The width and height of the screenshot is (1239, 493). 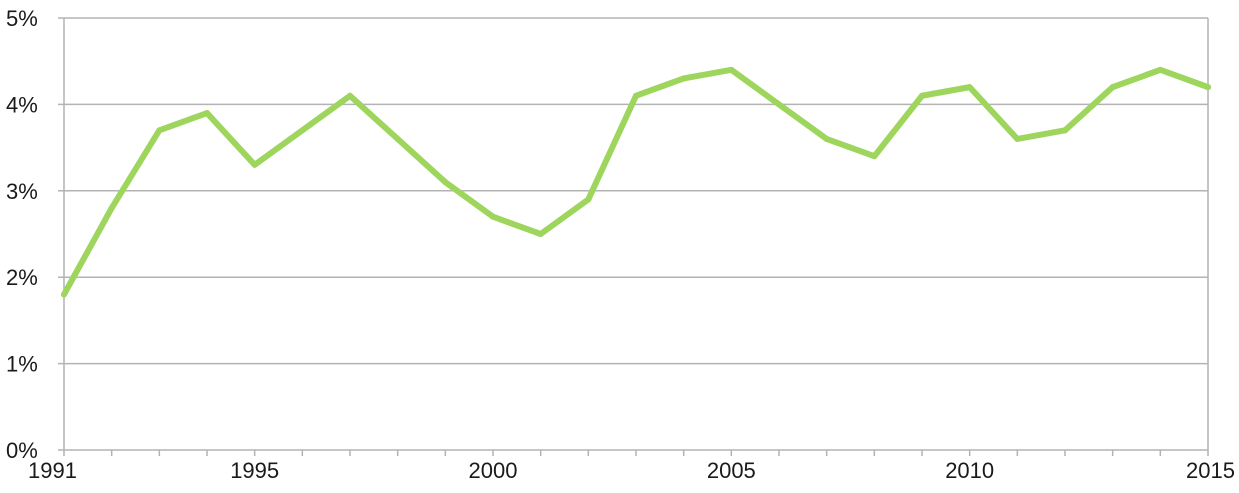 I want to click on x-tick-label: 1991, so click(x=52, y=470).